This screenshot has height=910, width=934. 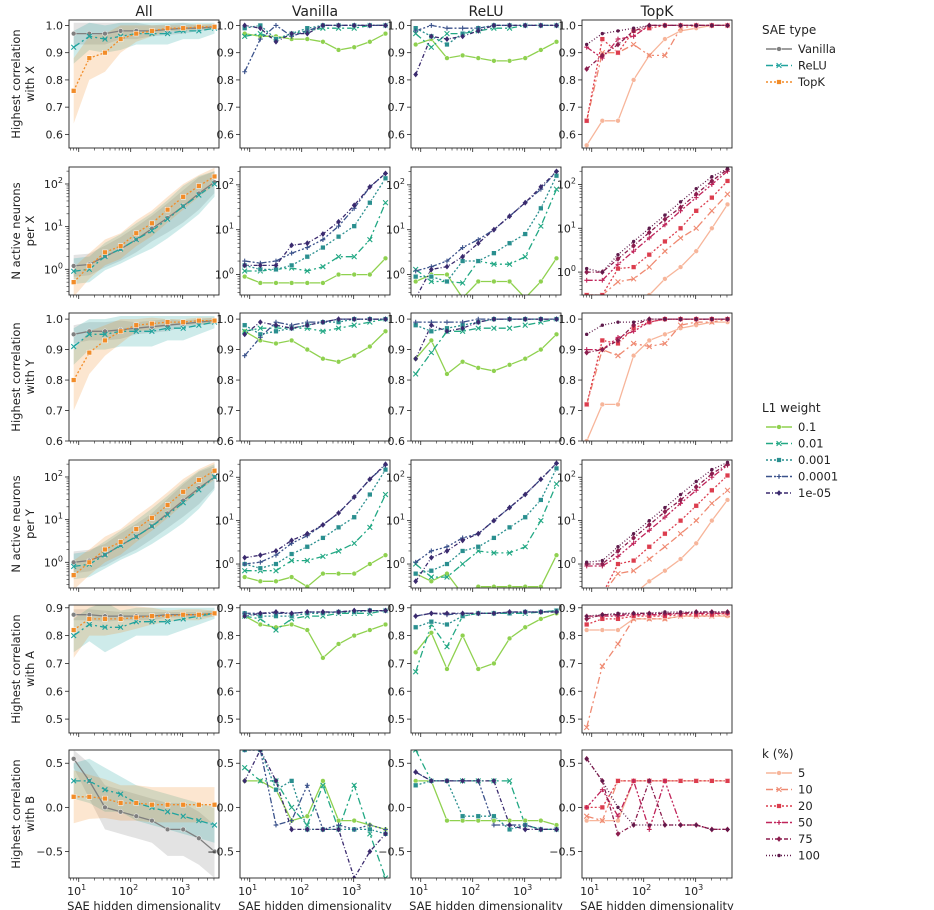 I want to click on panel-r3-c1-plot, so click(x=315, y=524).